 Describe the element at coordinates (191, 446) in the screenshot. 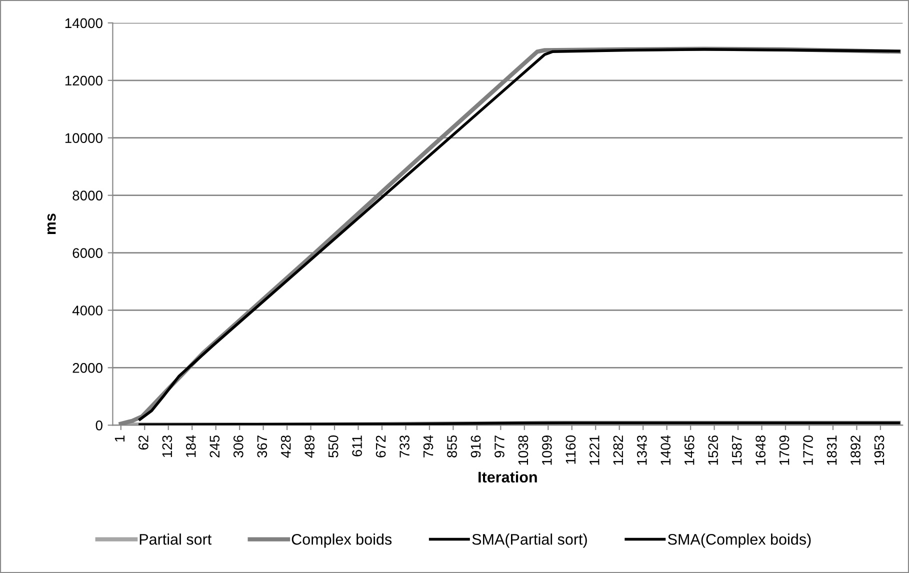

I see `x-tick-label: 184` at that location.